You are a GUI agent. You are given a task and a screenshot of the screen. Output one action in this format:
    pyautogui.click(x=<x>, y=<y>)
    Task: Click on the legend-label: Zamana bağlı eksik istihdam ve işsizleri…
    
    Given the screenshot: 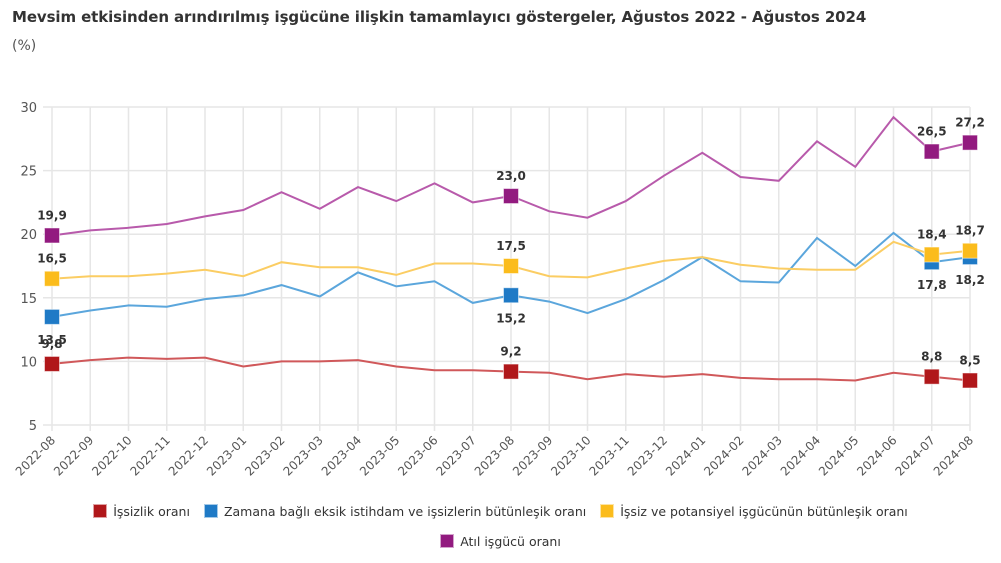 What is the action you would take?
    pyautogui.click(x=405, y=511)
    